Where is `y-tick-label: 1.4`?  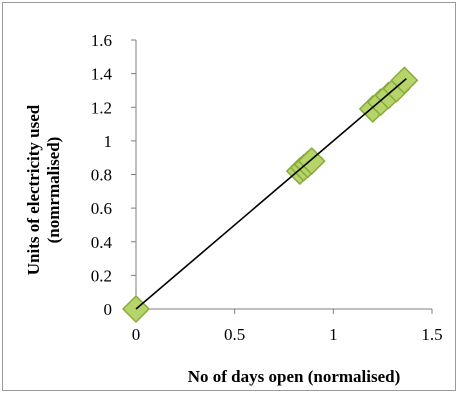 y-tick-label: 1.4 is located at coordinates (102, 74).